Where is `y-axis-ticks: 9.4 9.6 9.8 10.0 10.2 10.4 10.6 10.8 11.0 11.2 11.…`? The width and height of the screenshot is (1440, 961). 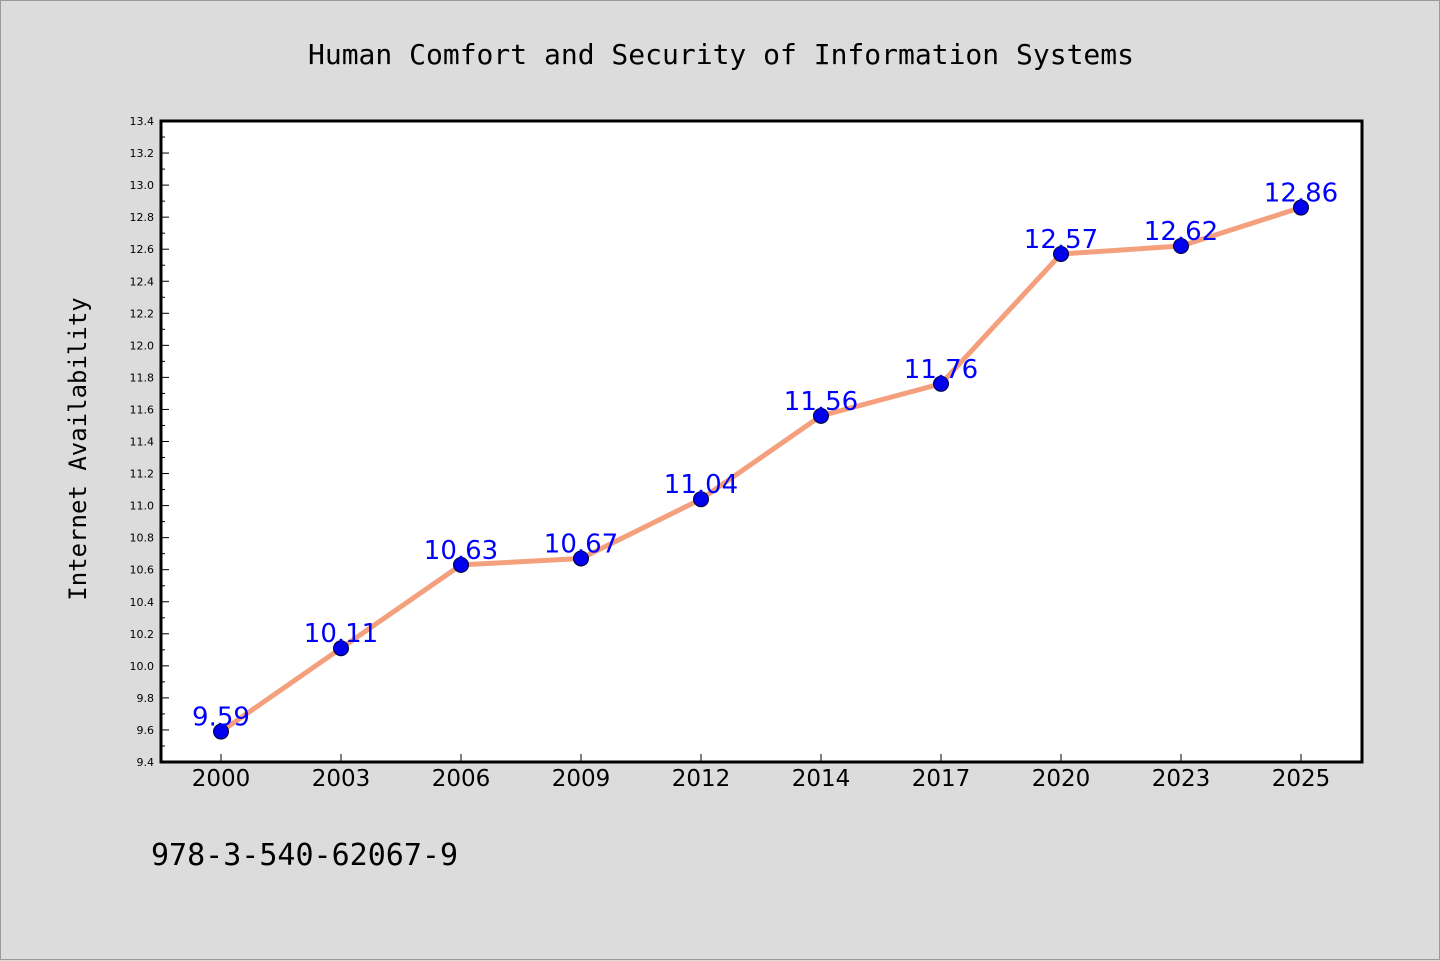 y-axis-ticks: 9.4 9.6 9.8 10.0 10.2 10.4 10.6 10.8 11.0 11.2 11.… is located at coordinates (149, 442).